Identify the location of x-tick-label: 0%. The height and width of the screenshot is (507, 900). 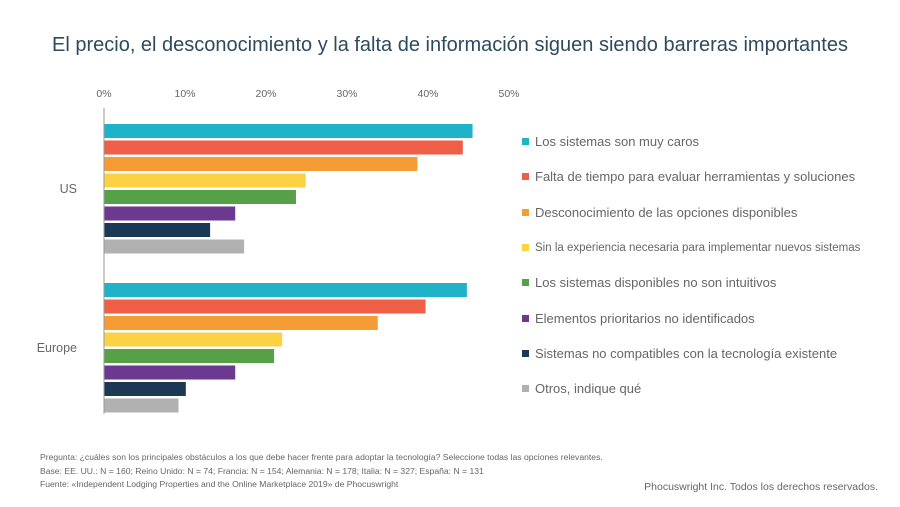
(103, 94).